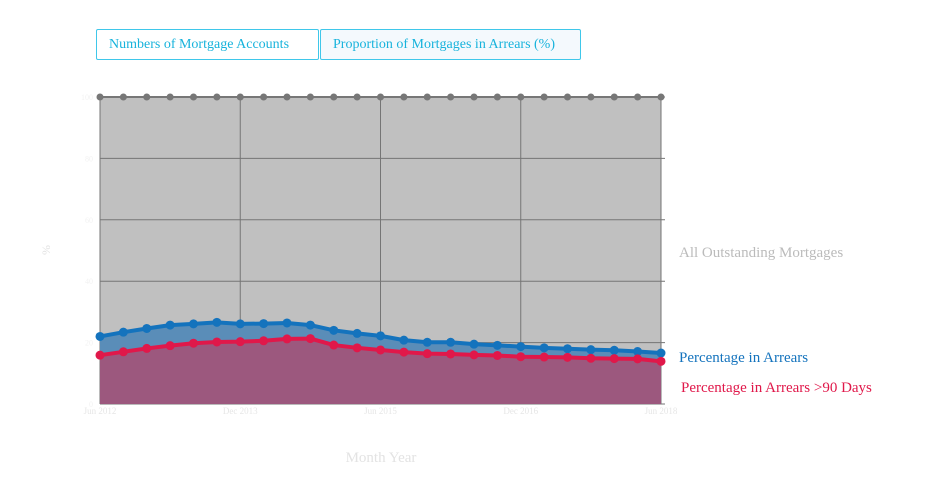  Describe the element at coordinates (100, 411) in the screenshot. I see `x-tick-label: Jun 2012` at that location.